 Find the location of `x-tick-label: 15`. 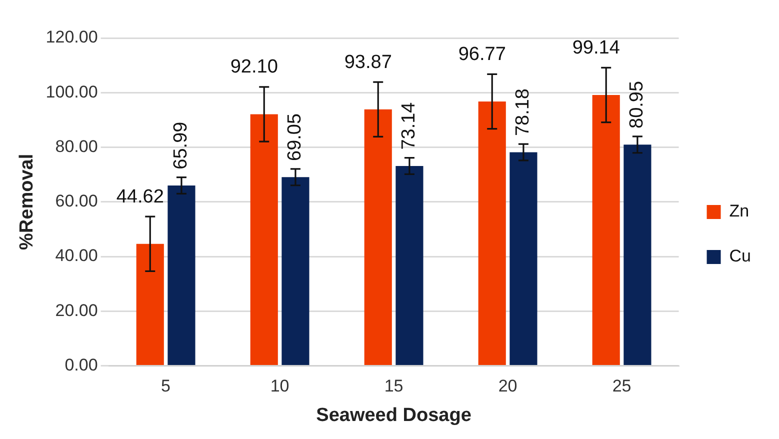

x-tick-label: 15 is located at coordinates (394, 386).